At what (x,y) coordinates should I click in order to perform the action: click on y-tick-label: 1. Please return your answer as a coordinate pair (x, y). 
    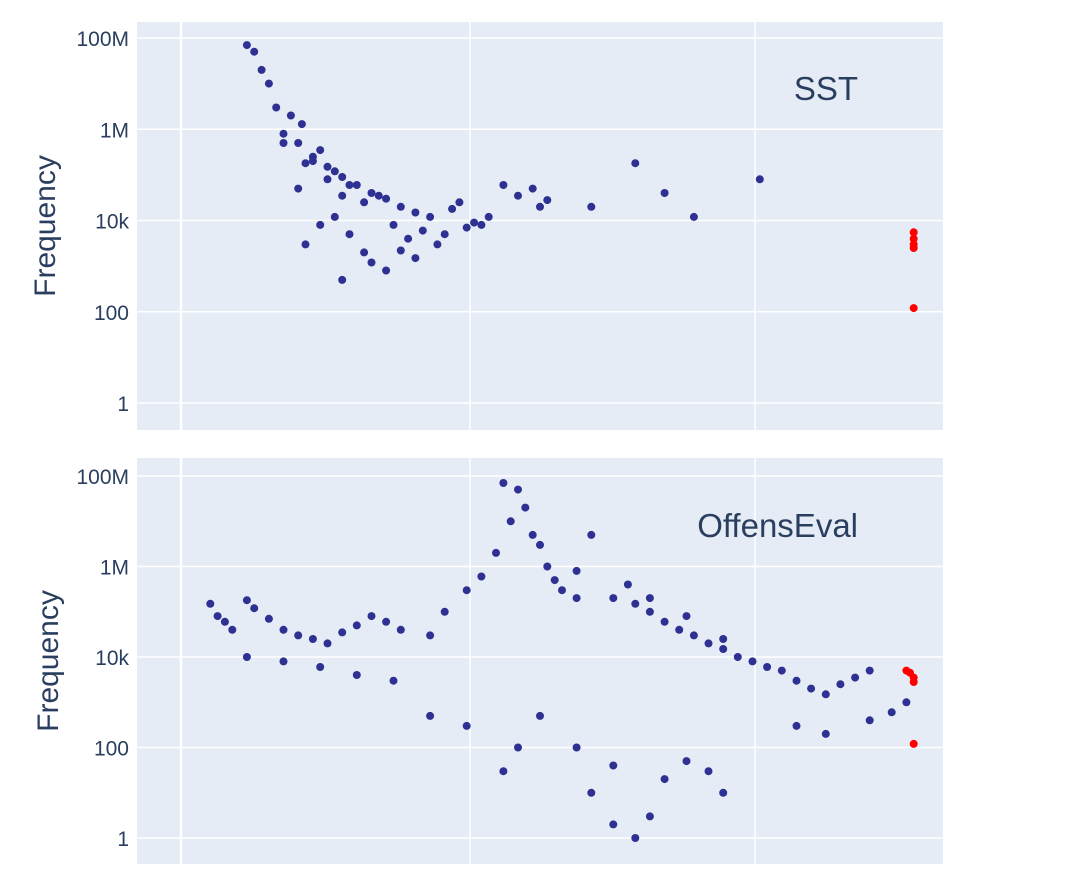
    Looking at the image, I should click on (123, 839).